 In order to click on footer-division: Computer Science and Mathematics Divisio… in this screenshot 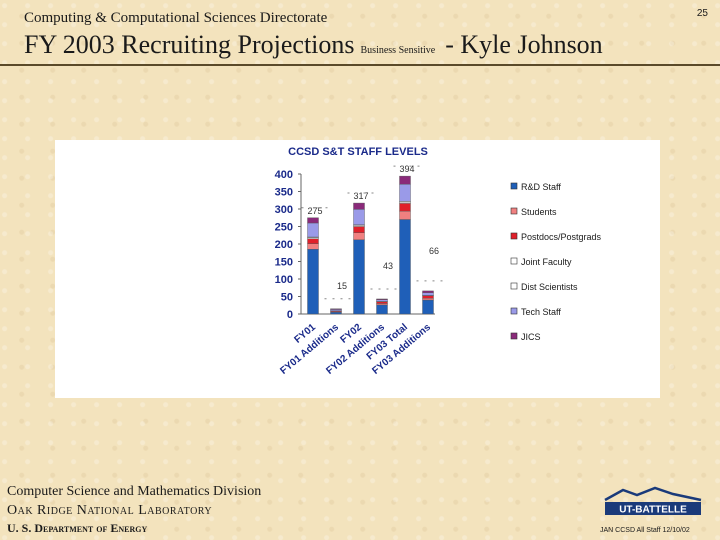, I will do `click(134, 491)`.